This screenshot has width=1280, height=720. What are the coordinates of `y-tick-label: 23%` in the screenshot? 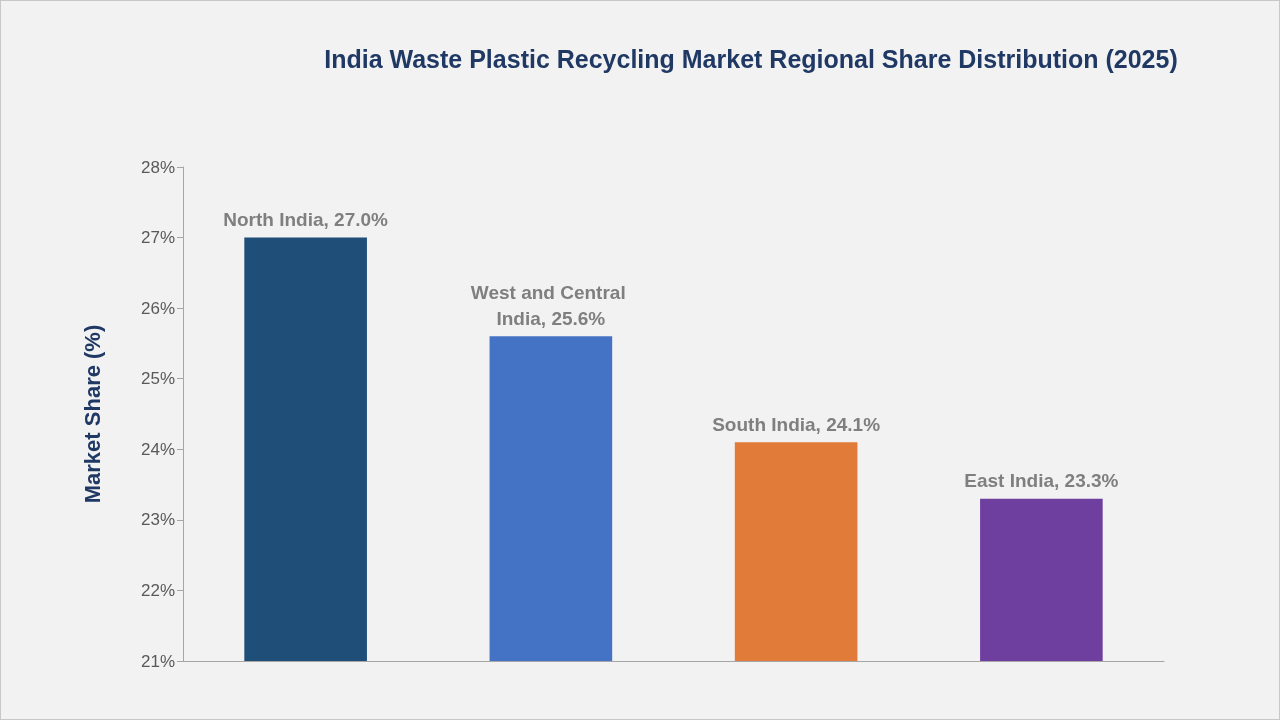 It's located at (157, 520).